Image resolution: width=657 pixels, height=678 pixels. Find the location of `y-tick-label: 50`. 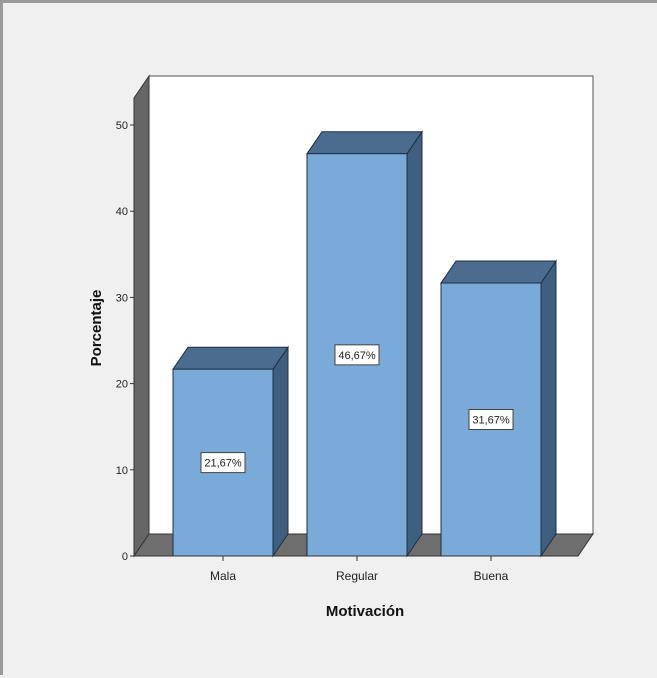

y-tick-label: 50 is located at coordinates (122, 126).